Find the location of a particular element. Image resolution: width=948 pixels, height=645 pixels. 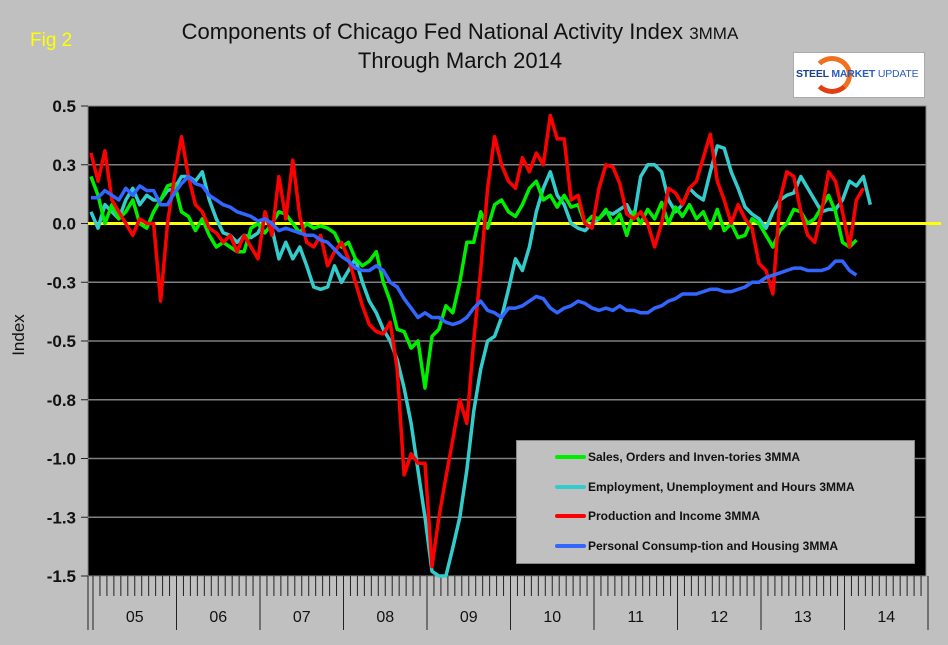

logo-arc-icon is located at coordinates (832, 75).